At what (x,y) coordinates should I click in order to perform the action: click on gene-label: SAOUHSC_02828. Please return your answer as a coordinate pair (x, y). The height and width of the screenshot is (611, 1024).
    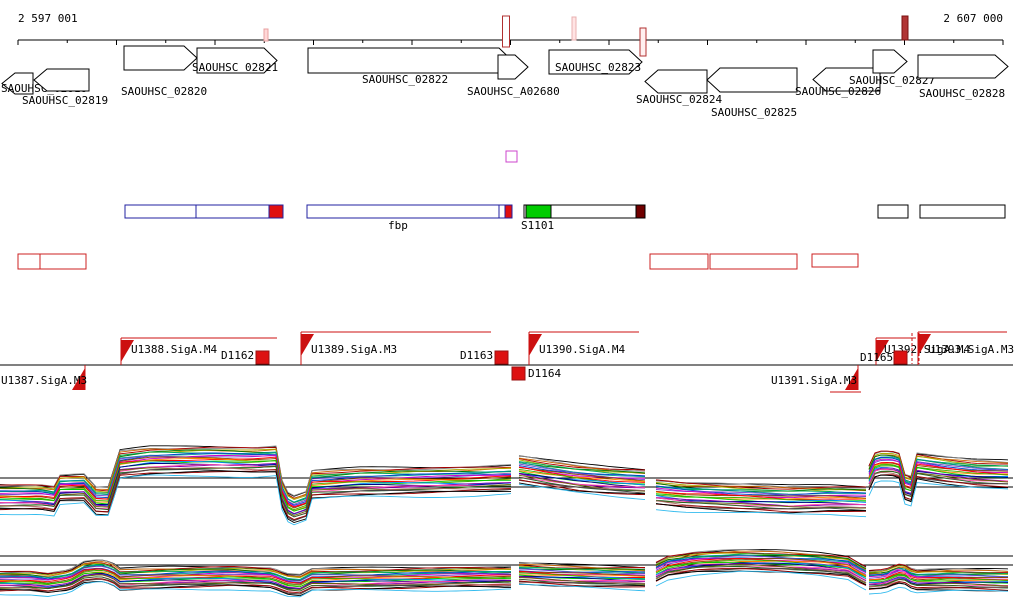
    Looking at the image, I should click on (962, 93).